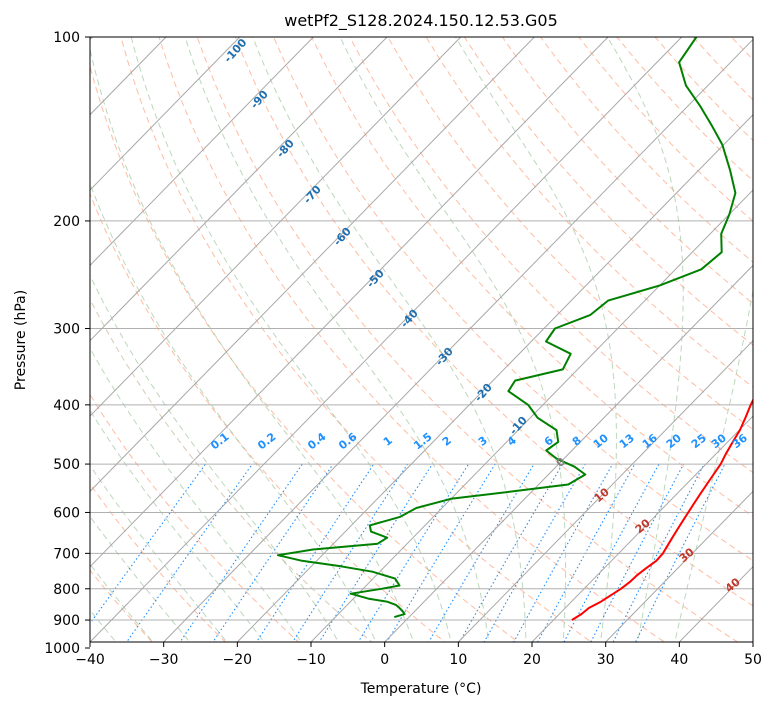 This screenshot has width=775, height=708. I want to click on y-tick-label: 300, so click(66, 330).